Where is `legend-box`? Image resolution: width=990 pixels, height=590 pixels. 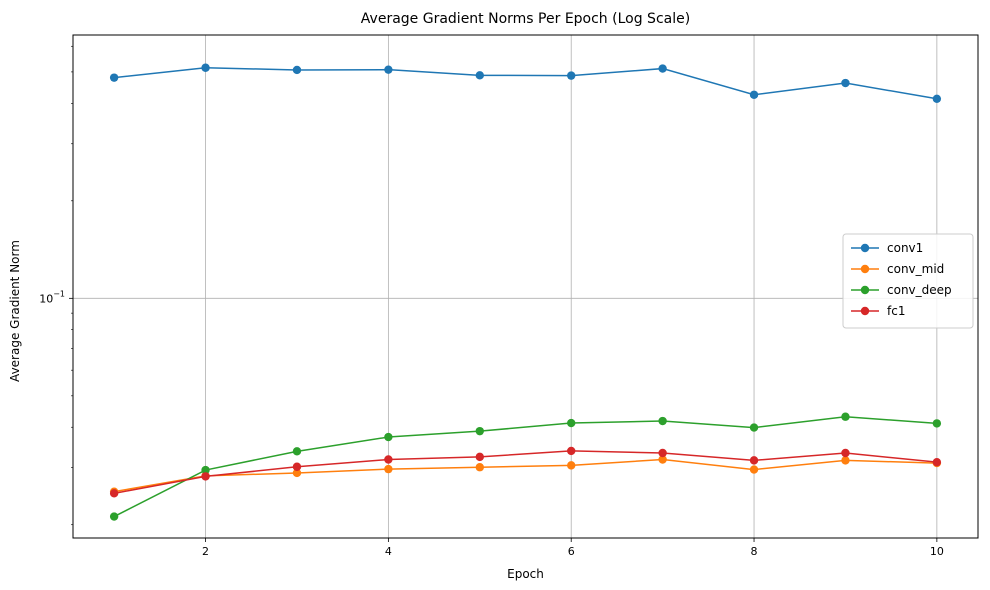 legend-box is located at coordinates (908, 281).